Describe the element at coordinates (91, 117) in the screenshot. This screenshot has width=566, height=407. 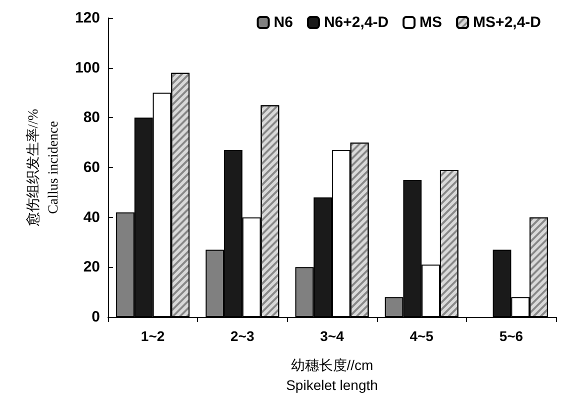
I see `y-tick-label: 80` at that location.